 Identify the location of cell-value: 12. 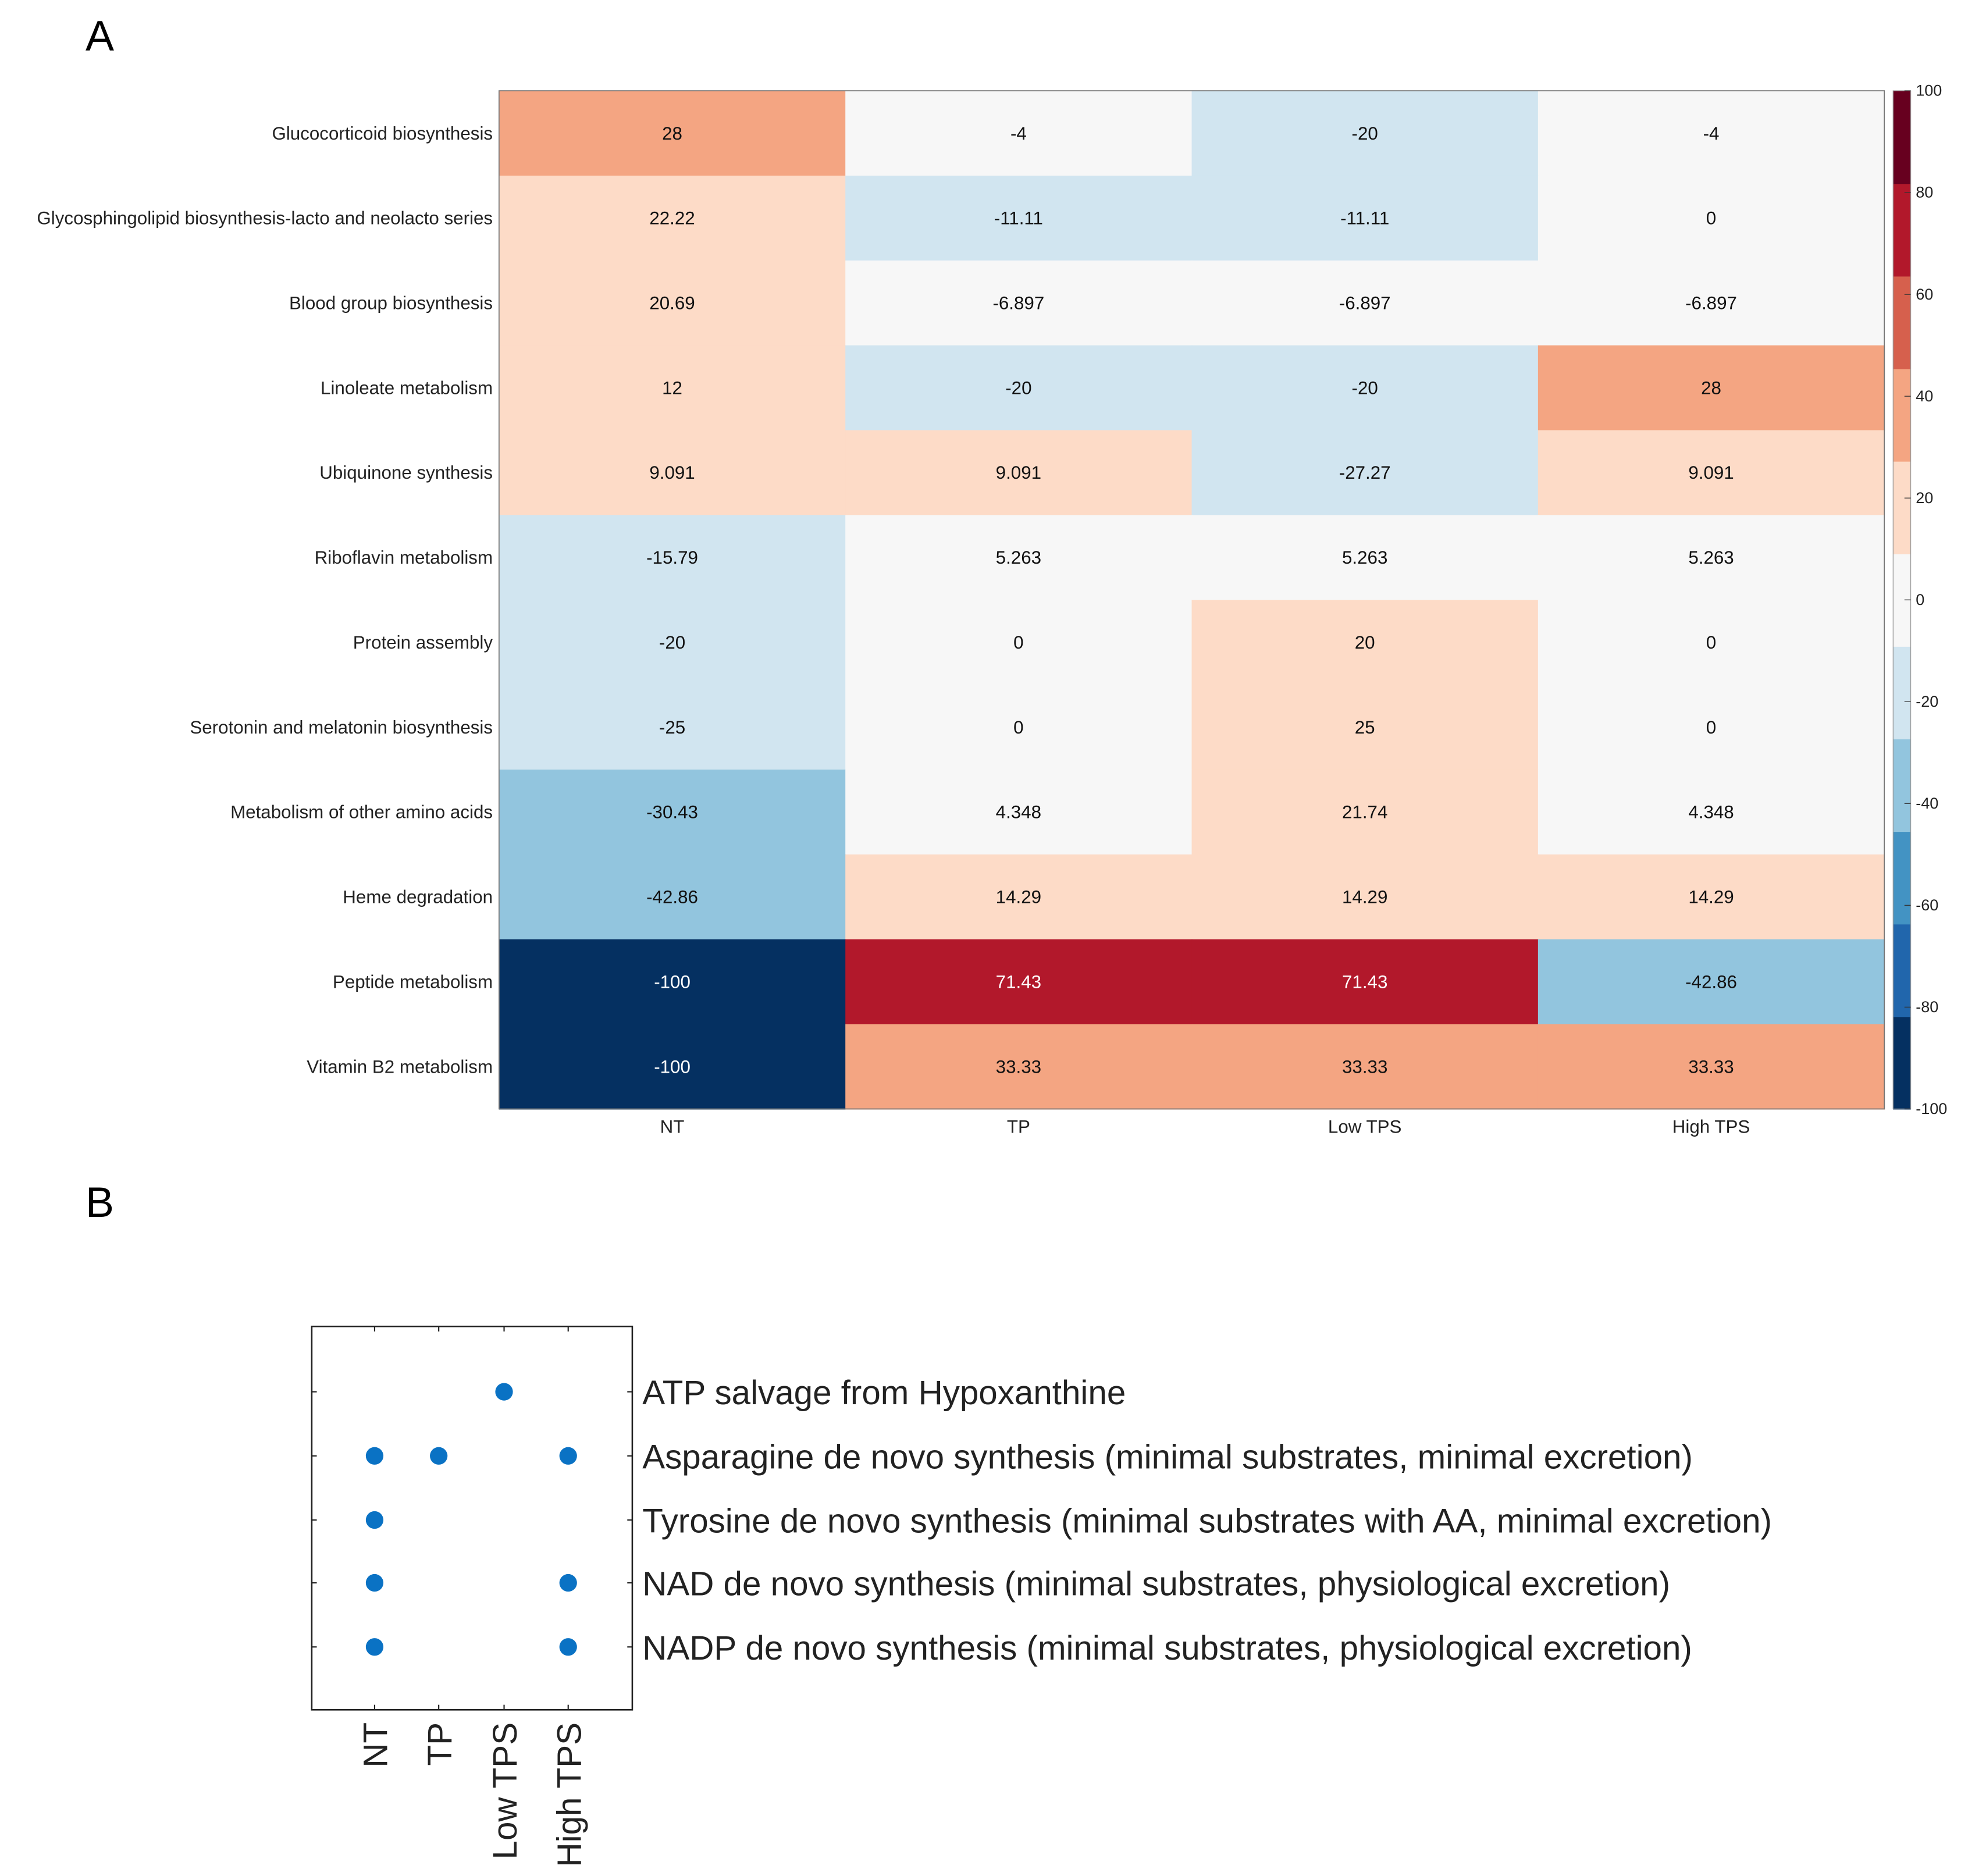
(672, 388).